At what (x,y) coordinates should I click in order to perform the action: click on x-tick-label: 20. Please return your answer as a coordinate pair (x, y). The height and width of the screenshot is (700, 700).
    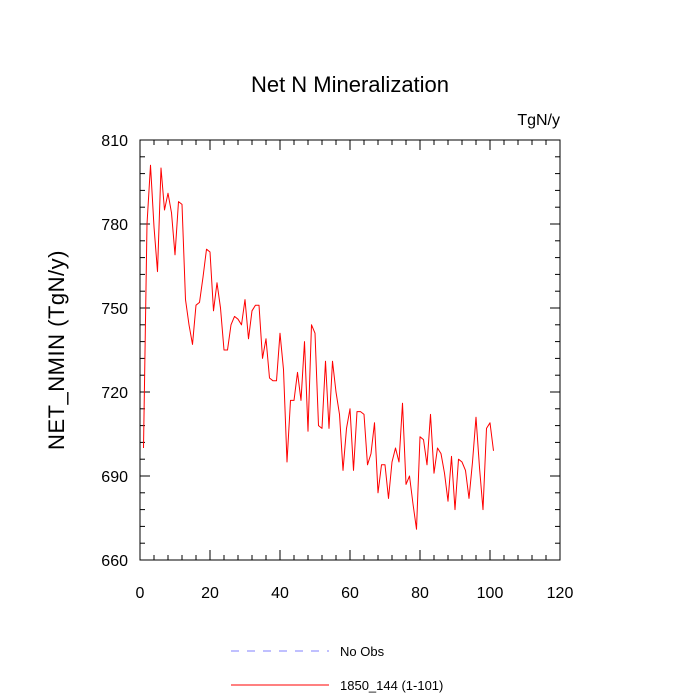
    Looking at the image, I should click on (210, 593).